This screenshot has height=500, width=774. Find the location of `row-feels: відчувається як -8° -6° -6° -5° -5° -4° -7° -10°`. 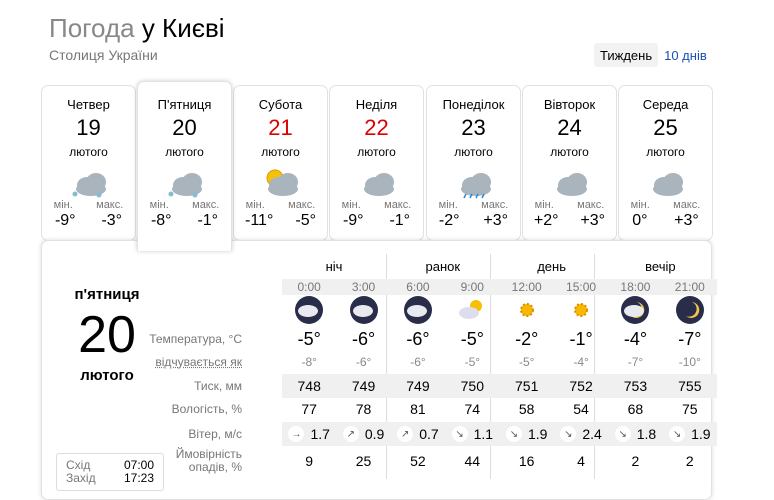

row-feels: відчувається як -8° -6° -6° -5° -5° -4° -7° -10° is located at coordinates (379, 362).